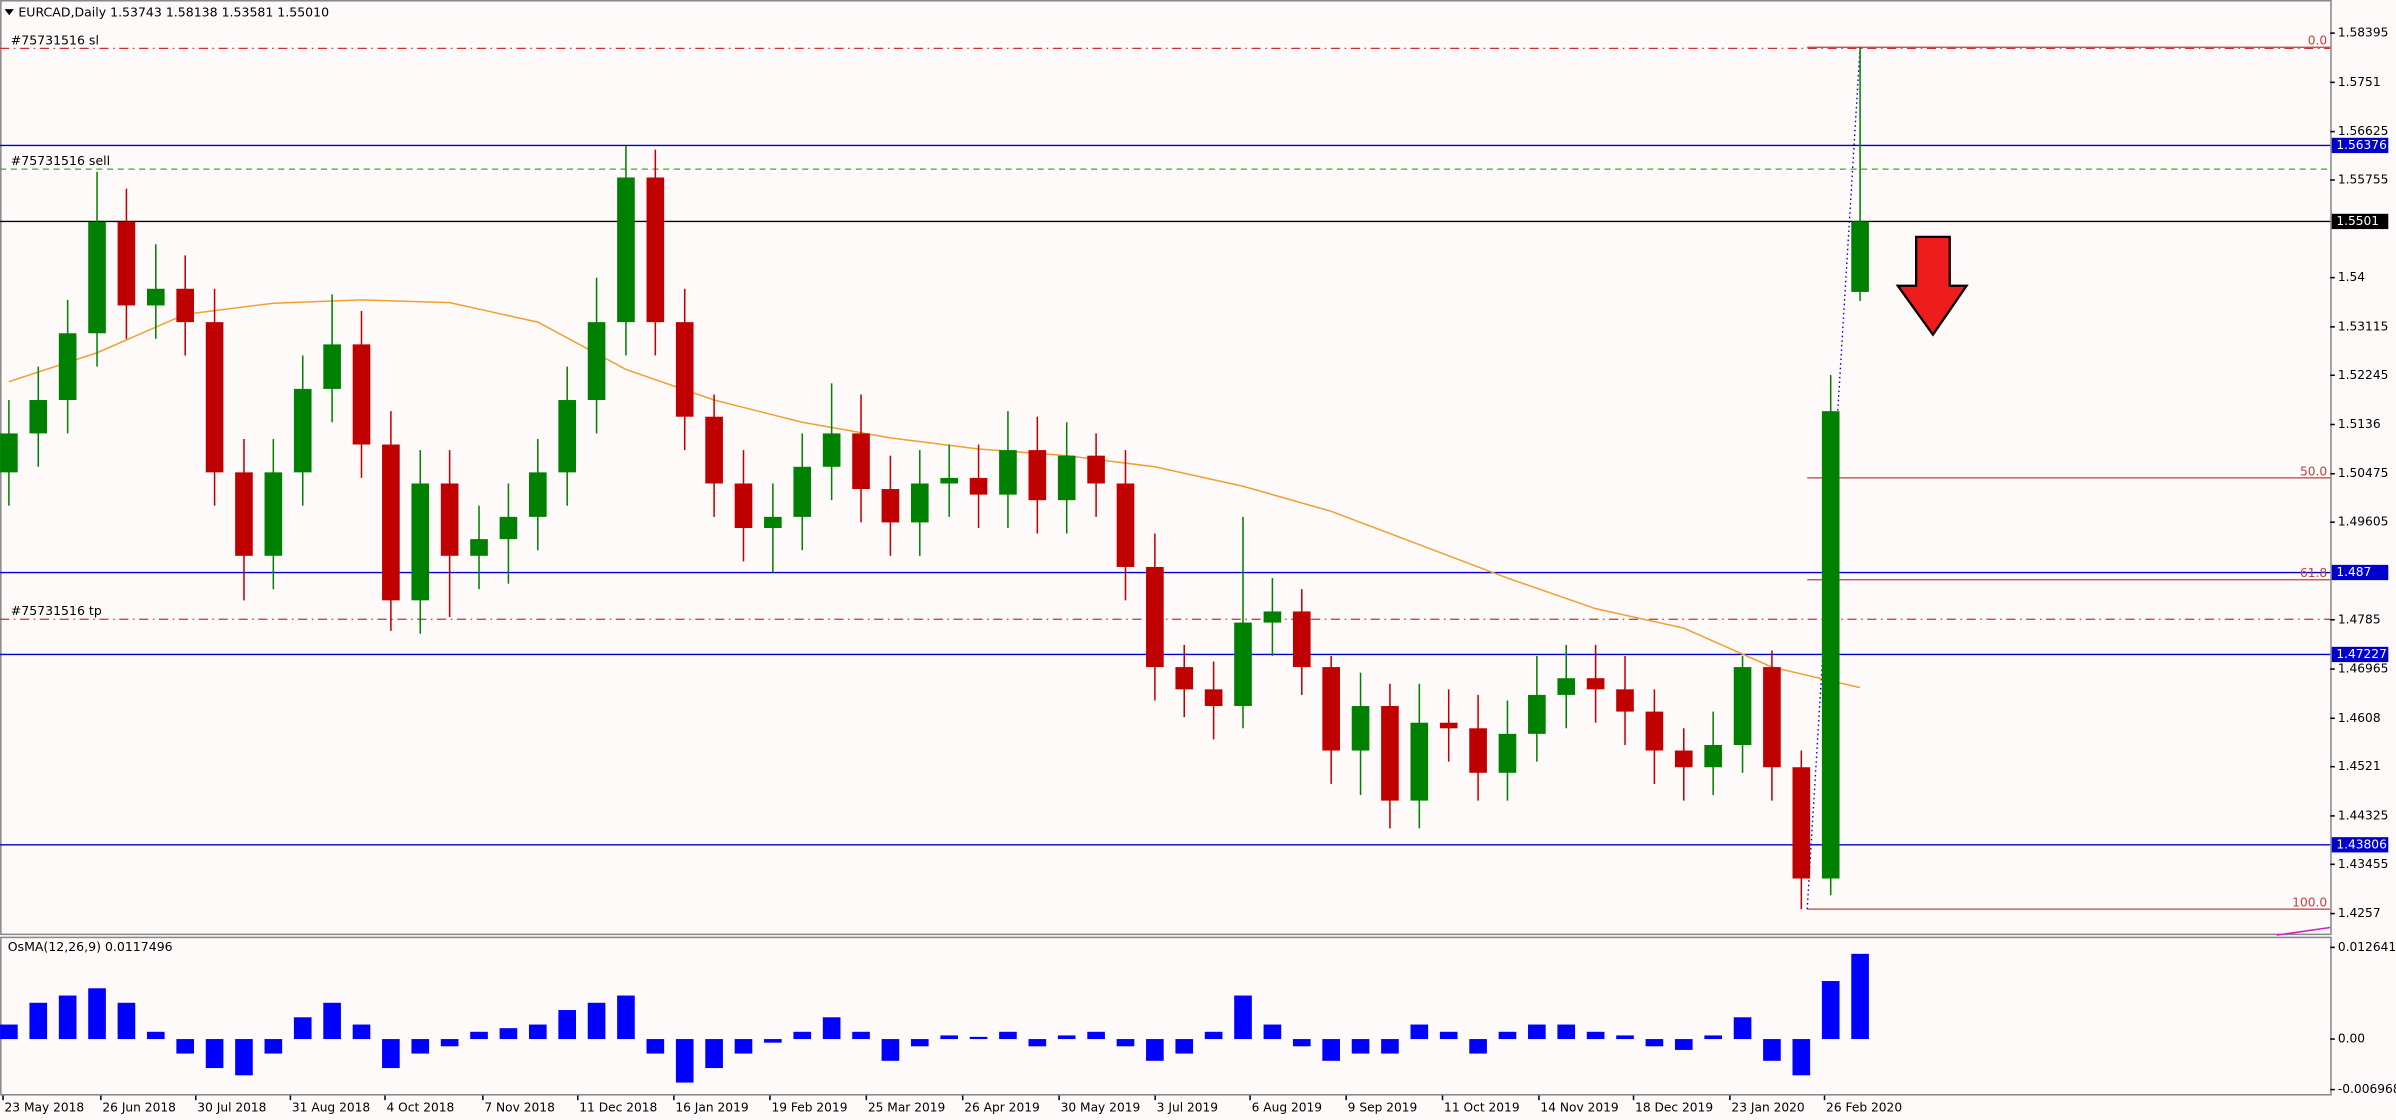  I want to click on price-level-label: 1.47227, so click(2361, 654).